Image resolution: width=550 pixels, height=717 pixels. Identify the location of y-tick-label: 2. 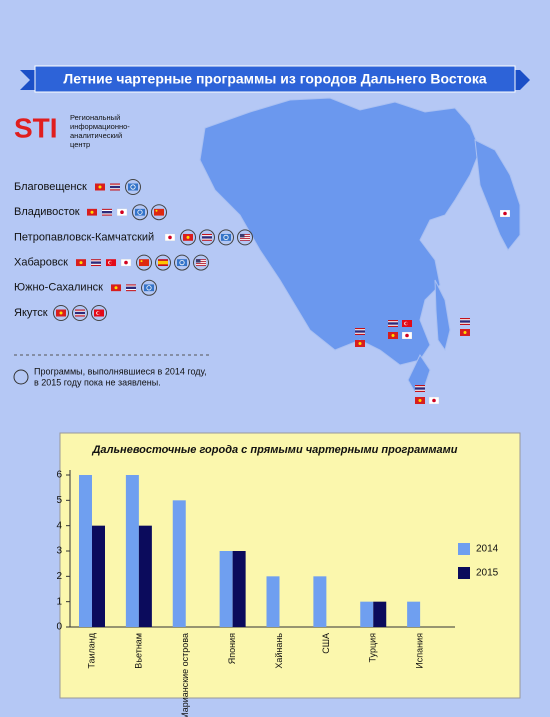
(59, 576).